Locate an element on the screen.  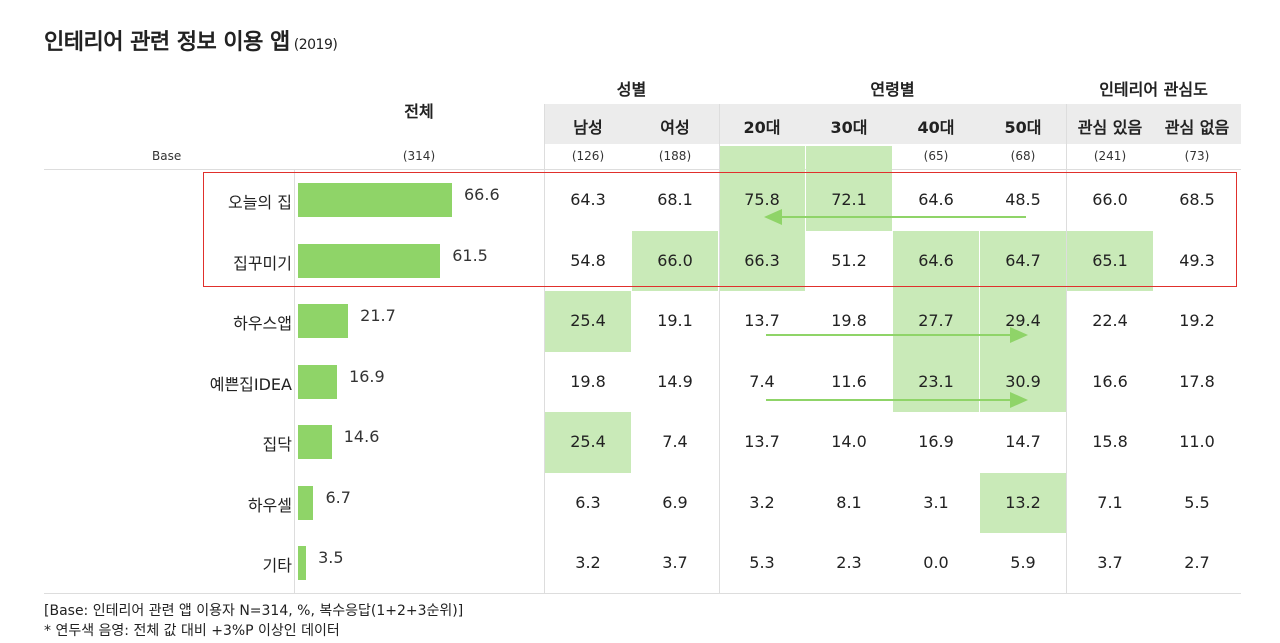
data-cell: 23.1 is located at coordinates (936, 381).